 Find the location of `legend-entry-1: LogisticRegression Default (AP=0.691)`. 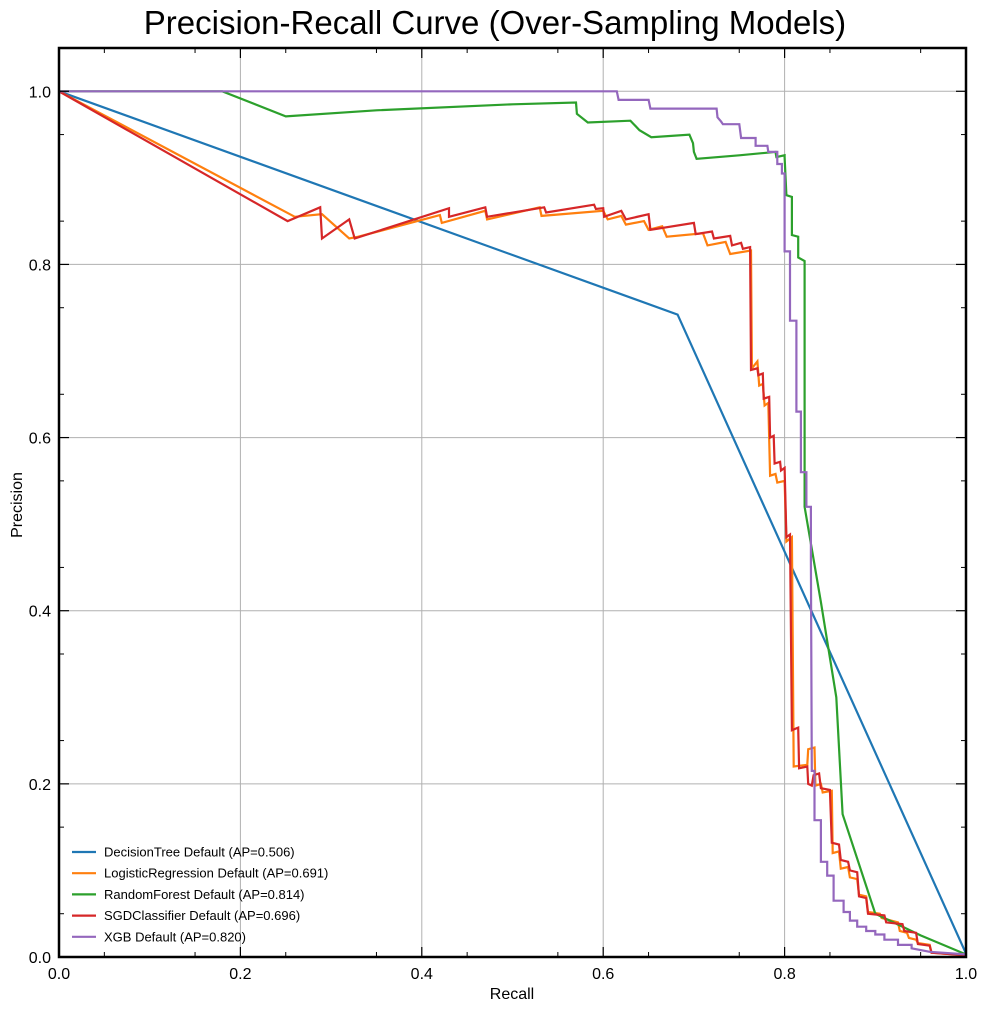

legend-entry-1: LogisticRegression Default (AP=0.691) is located at coordinates (216, 873).